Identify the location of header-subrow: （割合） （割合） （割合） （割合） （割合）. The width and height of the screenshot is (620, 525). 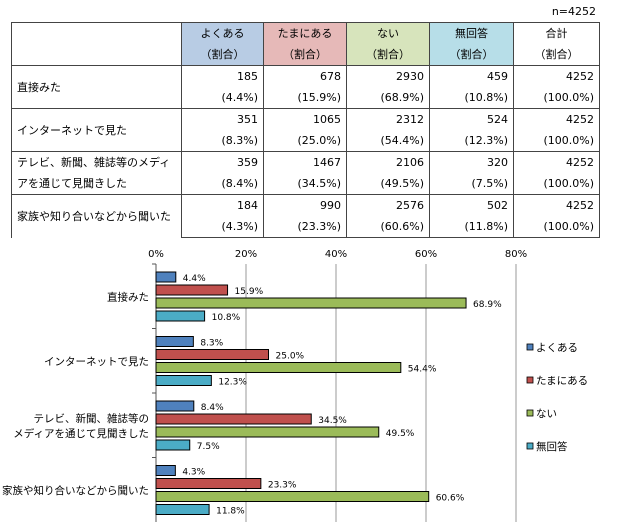
(305, 55).